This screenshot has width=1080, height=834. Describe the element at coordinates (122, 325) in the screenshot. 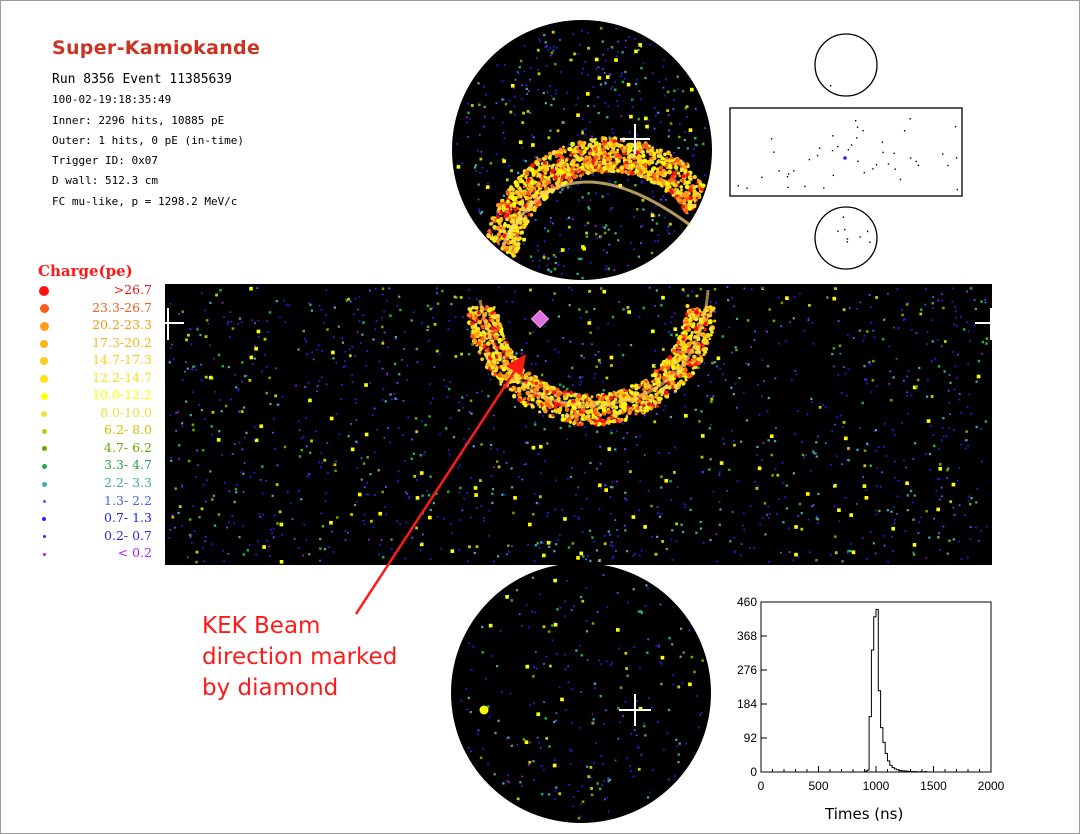

I see `legend-label: 20.2-23.3` at that location.